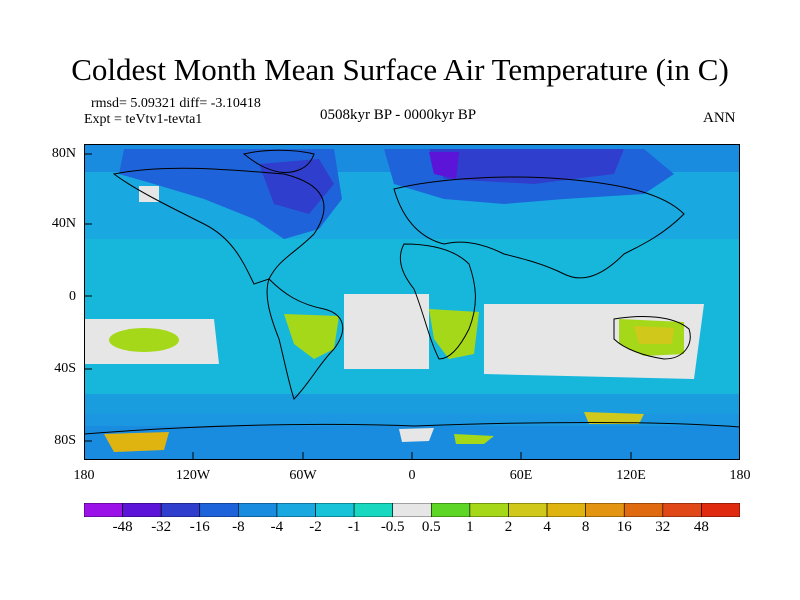 The width and height of the screenshot is (800, 600). I want to click on colorbar-label: 8, so click(585, 527).